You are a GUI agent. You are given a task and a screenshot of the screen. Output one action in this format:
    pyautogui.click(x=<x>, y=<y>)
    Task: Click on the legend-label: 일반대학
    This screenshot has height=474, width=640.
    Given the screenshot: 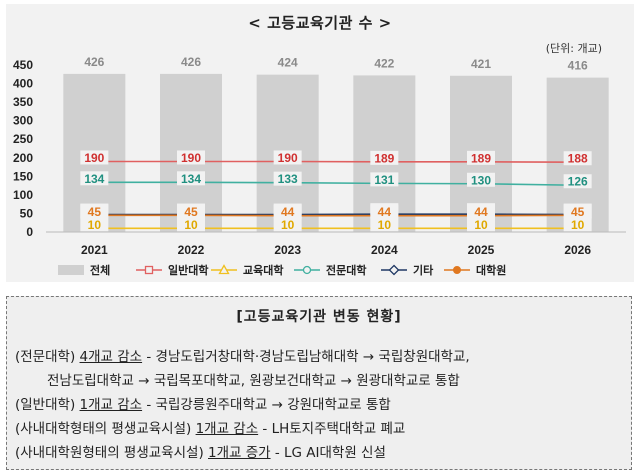 What is the action you would take?
    pyautogui.click(x=188, y=270)
    